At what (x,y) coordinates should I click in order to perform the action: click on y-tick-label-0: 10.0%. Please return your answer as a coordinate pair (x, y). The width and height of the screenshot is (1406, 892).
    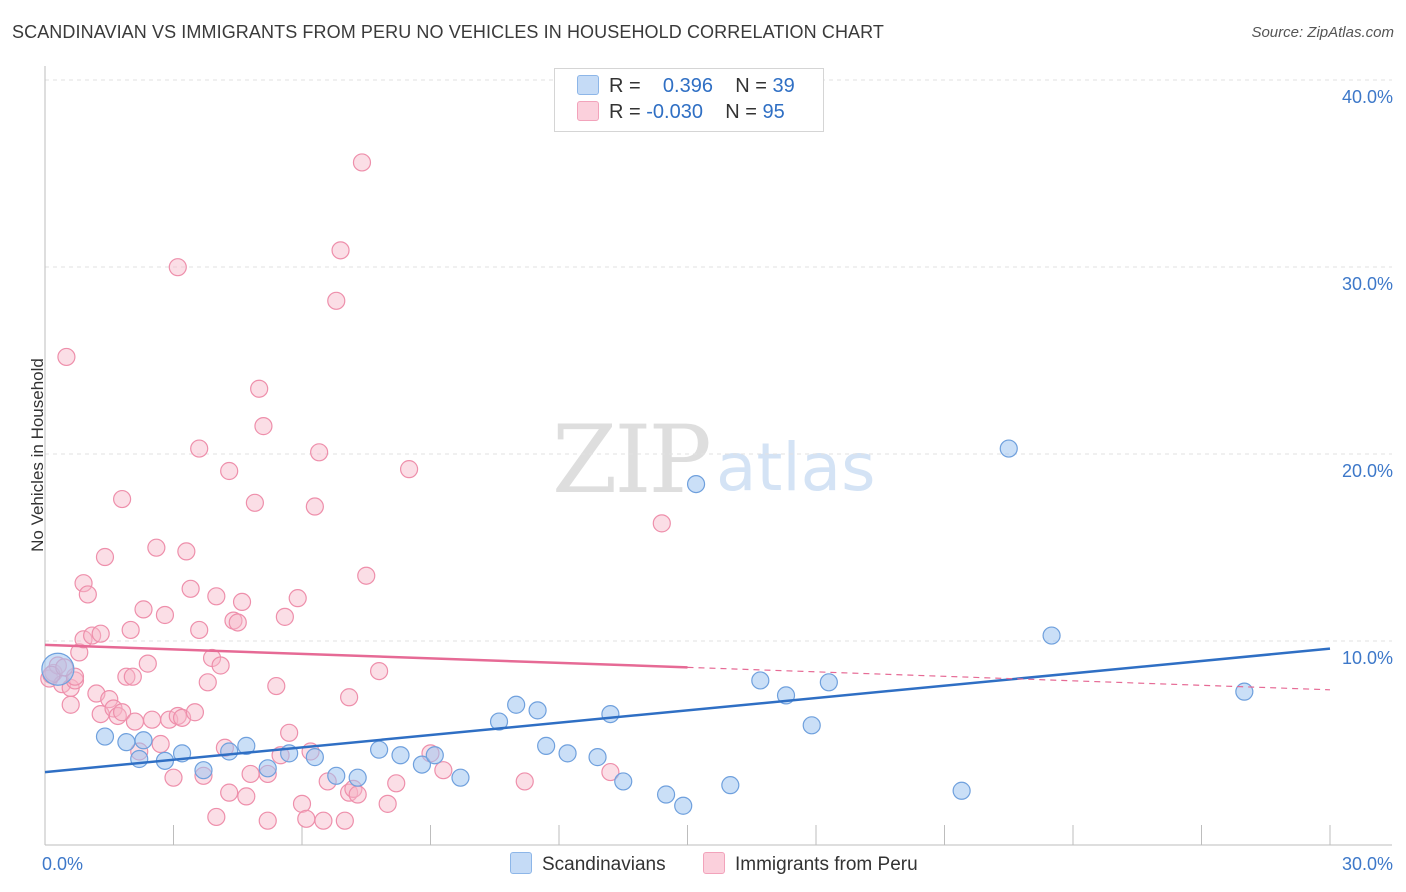
    Looking at the image, I should click on (1367, 658).